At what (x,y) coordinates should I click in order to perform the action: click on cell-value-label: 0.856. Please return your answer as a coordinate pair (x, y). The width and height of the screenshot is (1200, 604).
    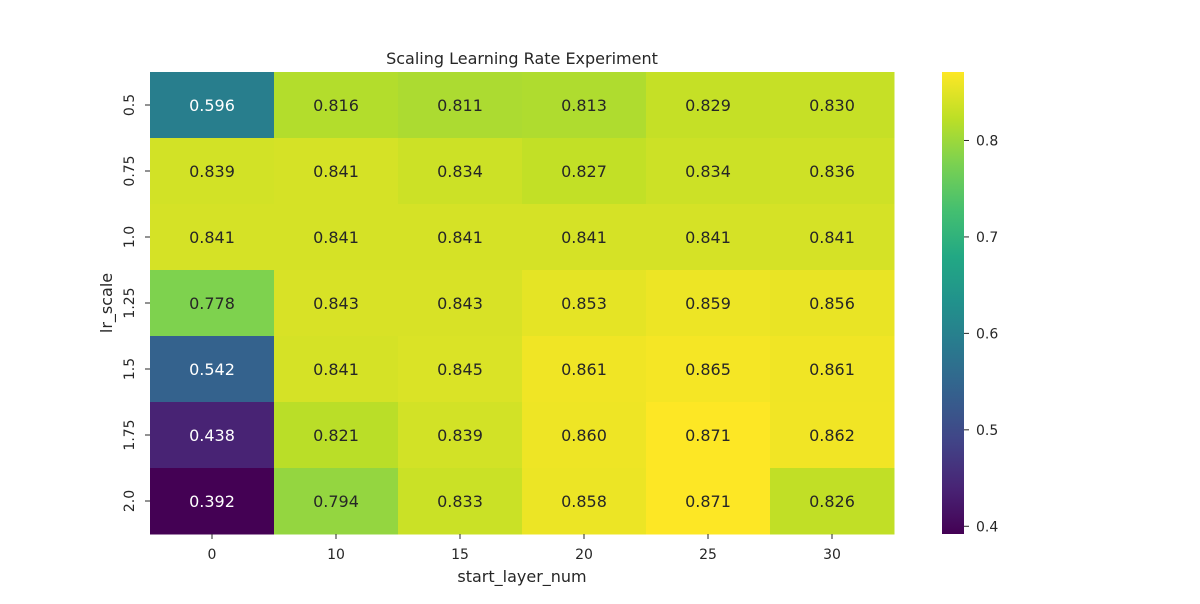
    Looking at the image, I should click on (832, 303).